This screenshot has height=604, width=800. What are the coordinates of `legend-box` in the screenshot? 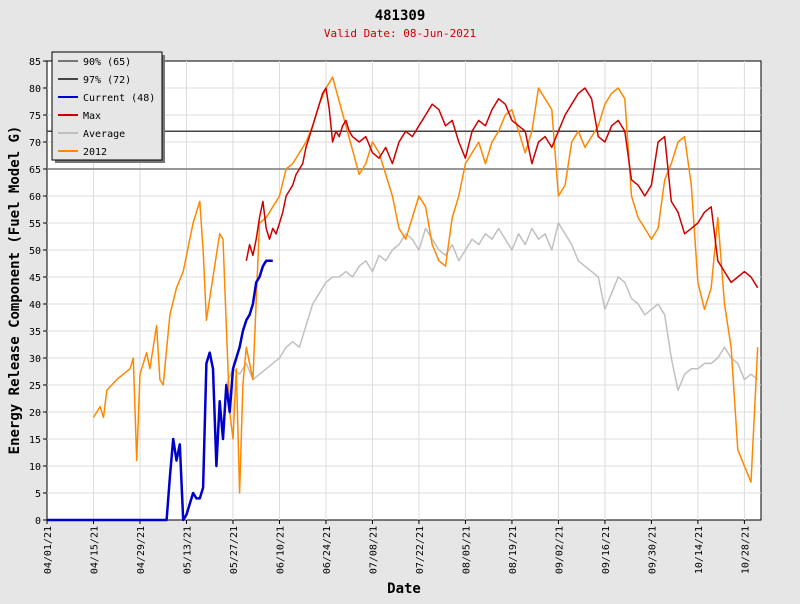 It's located at (107, 106).